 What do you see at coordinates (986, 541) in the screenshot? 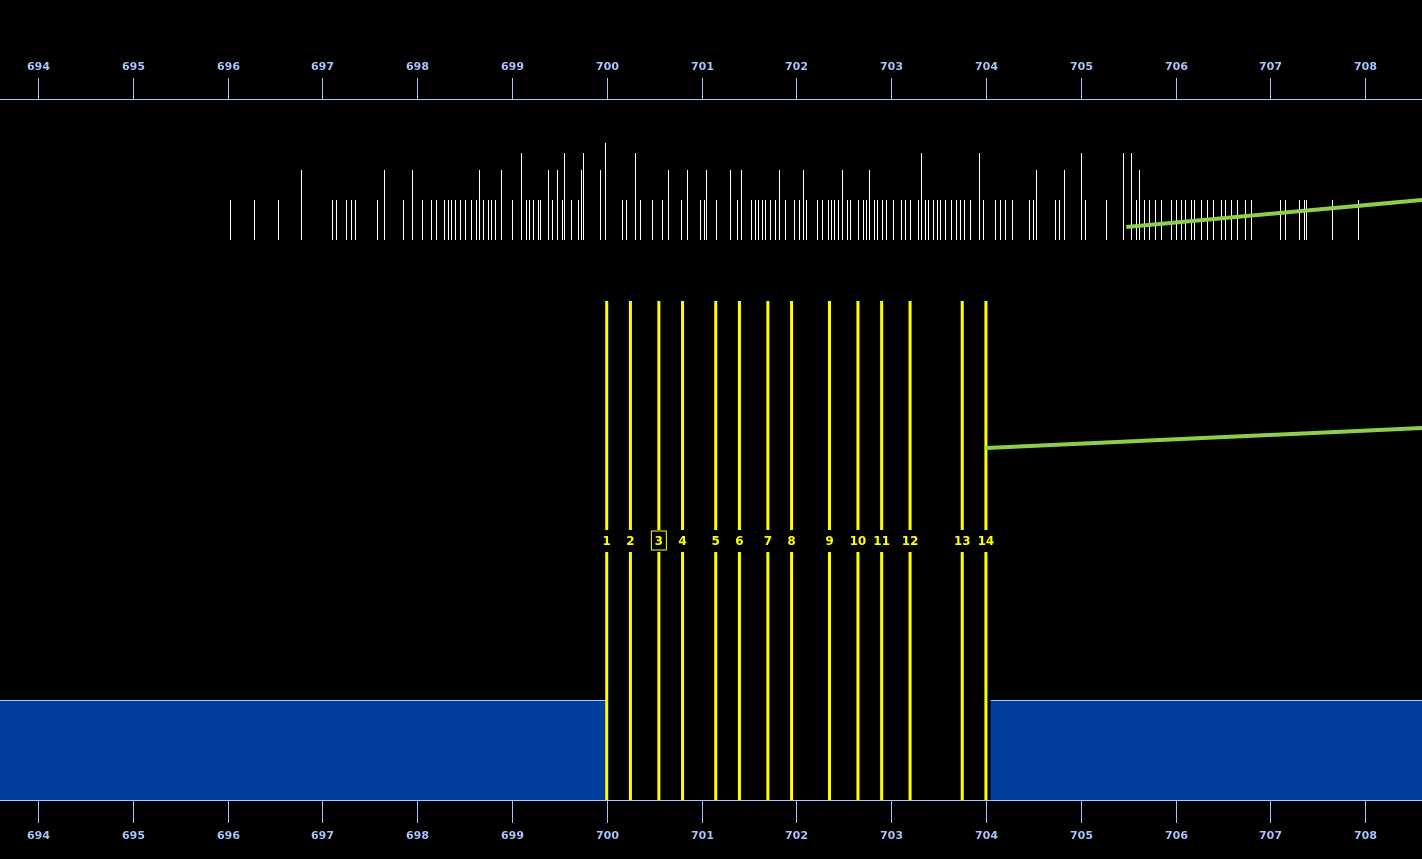
I see `marker-label-14: 14` at bounding box center [986, 541].